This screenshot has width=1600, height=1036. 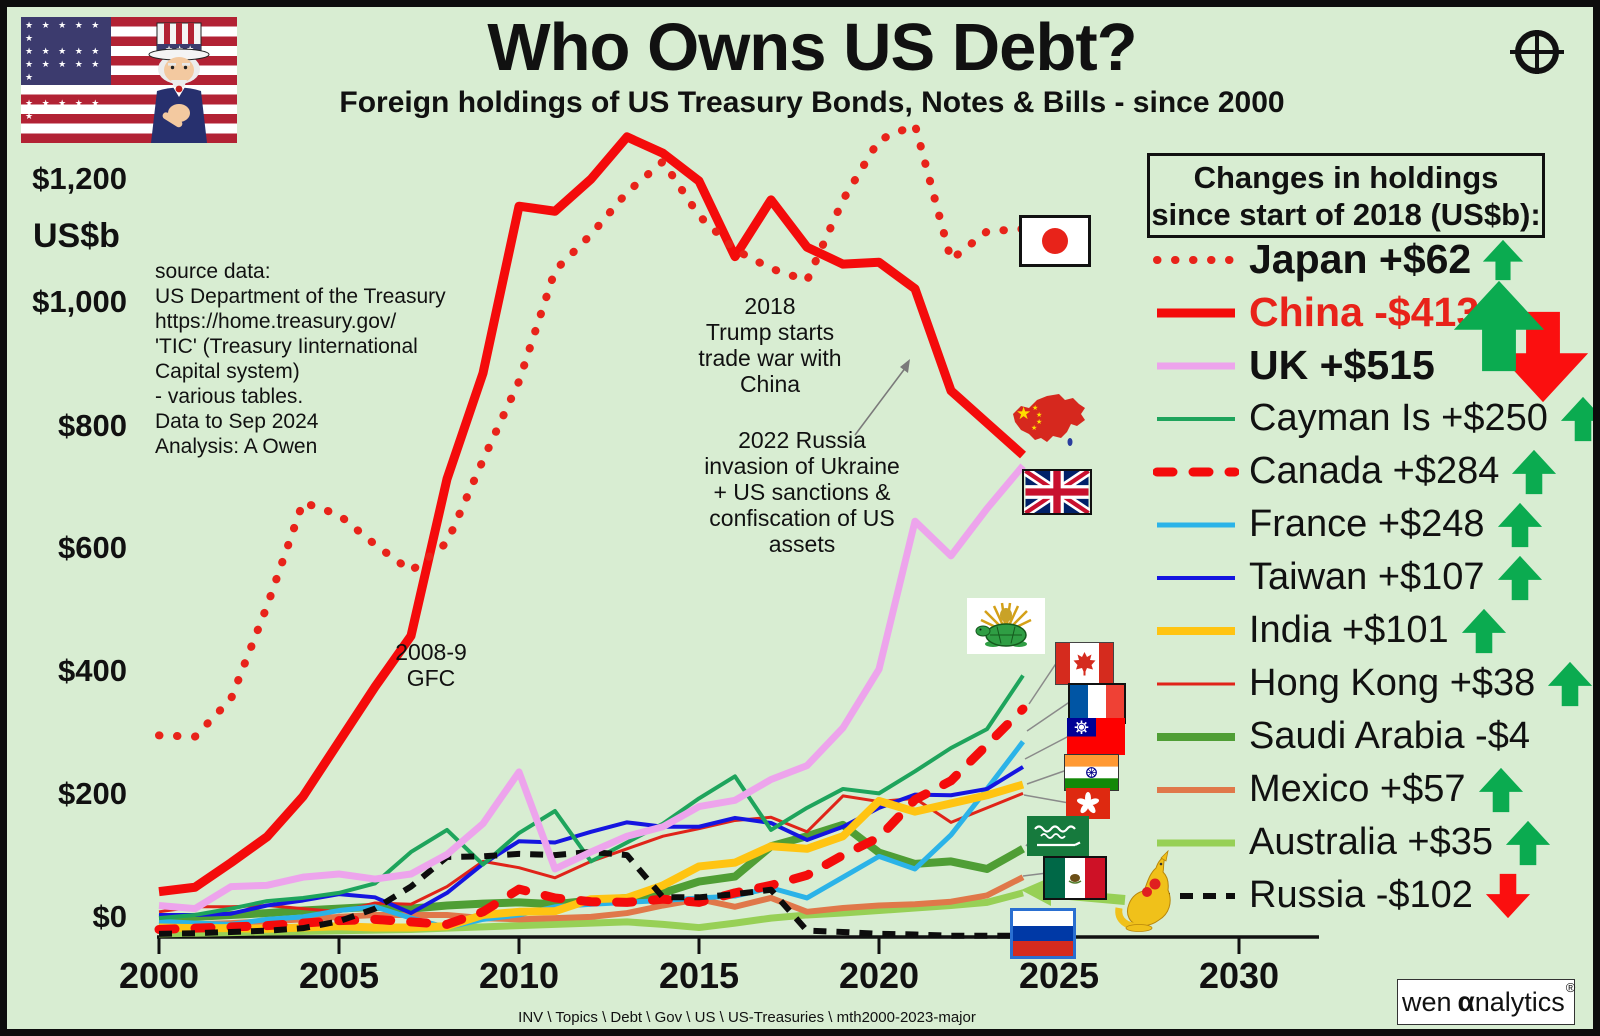 What do you see at coordinates (92, 793) in the screenshot?
I see `y-axis-tick-label: $200` at bounding box center [92, 793].